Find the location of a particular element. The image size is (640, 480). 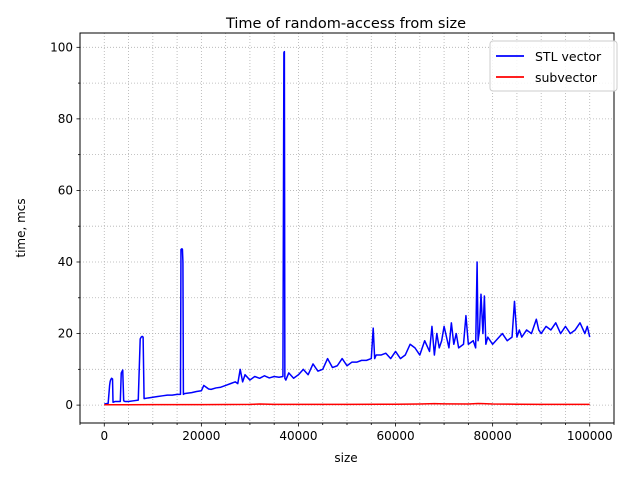

y-tick-label: 20 is located at coordinates (65, 334).